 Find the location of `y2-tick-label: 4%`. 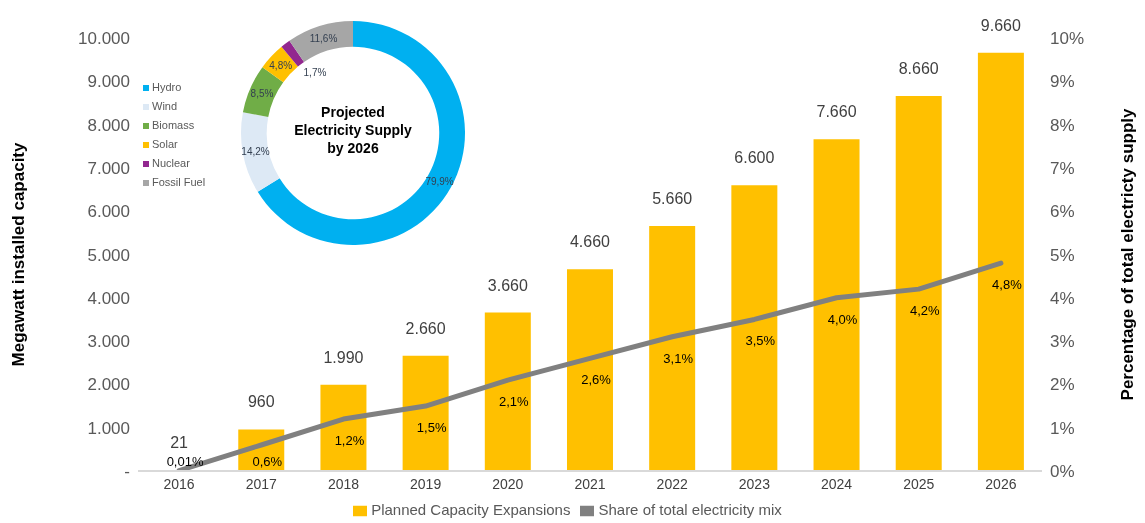

y2-tick-label: 4% is located at coordinates (1062, 298).